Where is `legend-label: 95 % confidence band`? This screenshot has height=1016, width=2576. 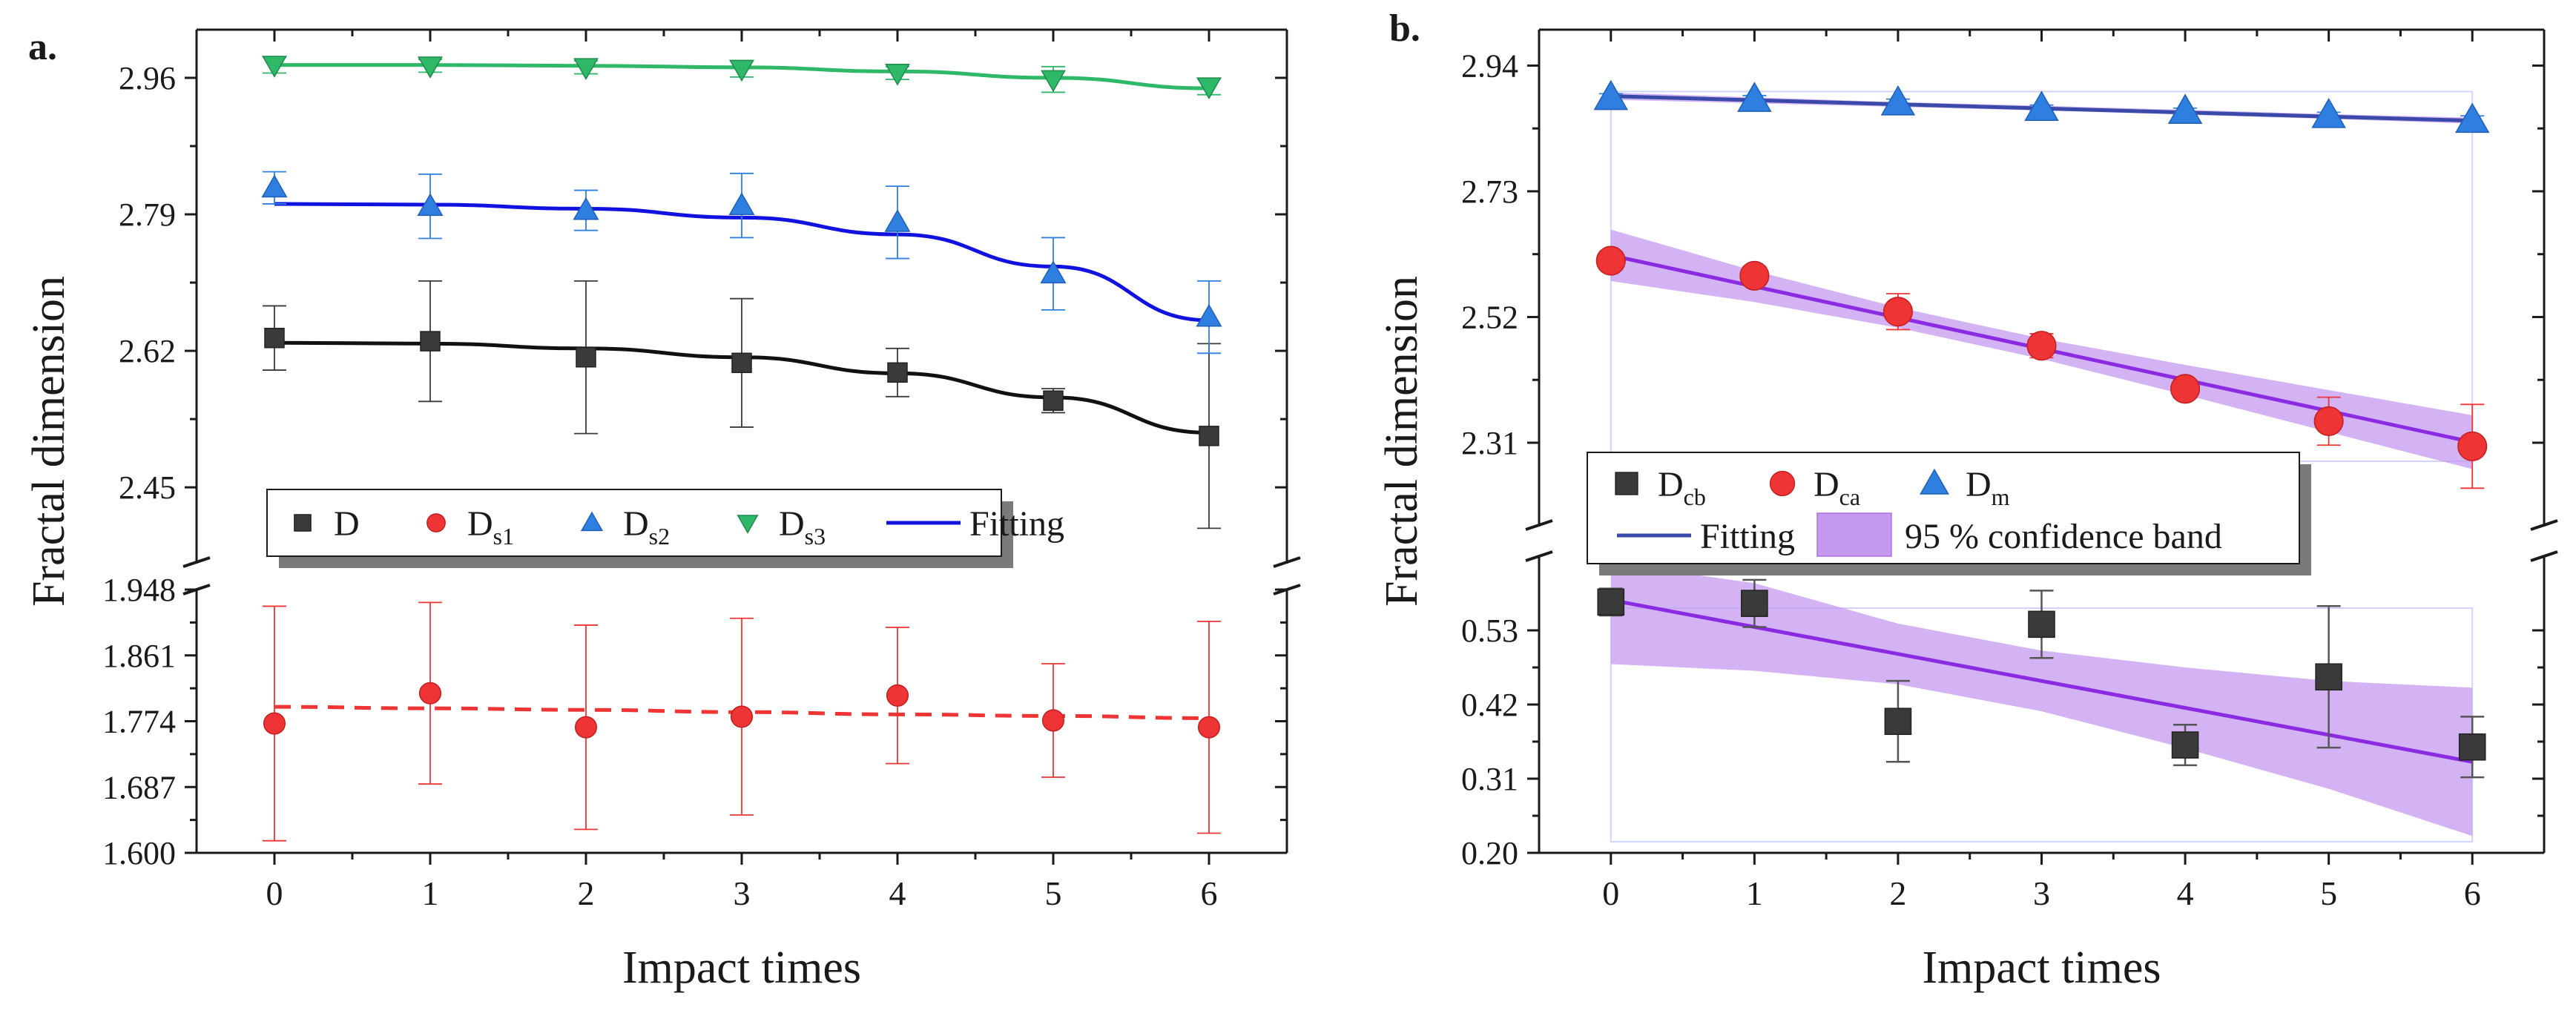 legend-label: 95 % confidence band is located at coordinates (2064, 536).